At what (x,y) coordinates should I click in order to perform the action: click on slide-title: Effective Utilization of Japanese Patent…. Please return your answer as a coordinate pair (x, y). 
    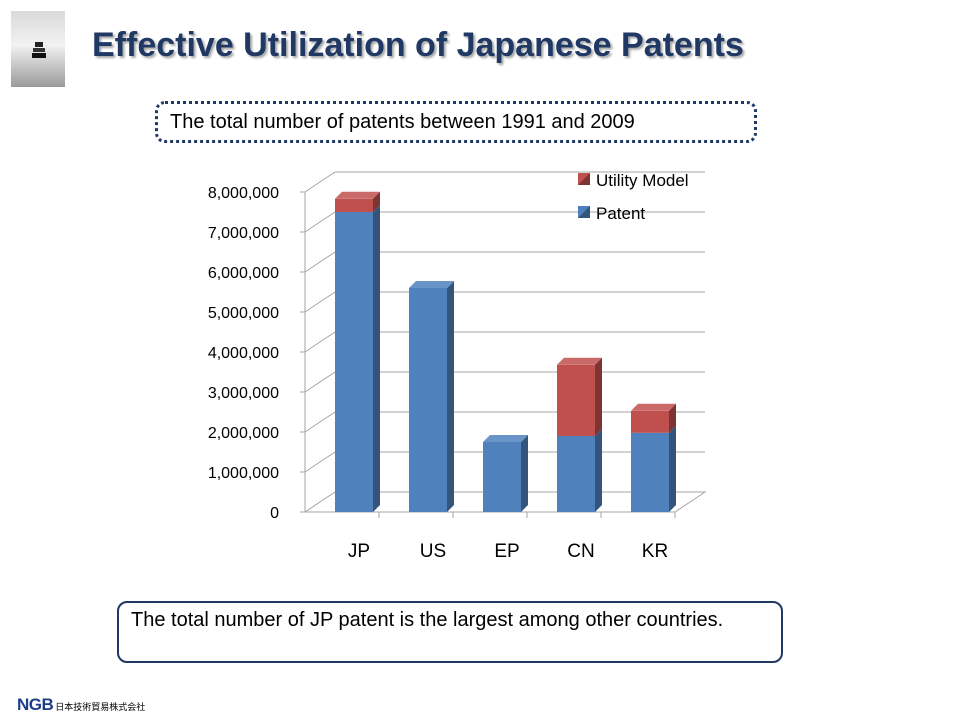
    Looking at the image, I should click on (418, 45).